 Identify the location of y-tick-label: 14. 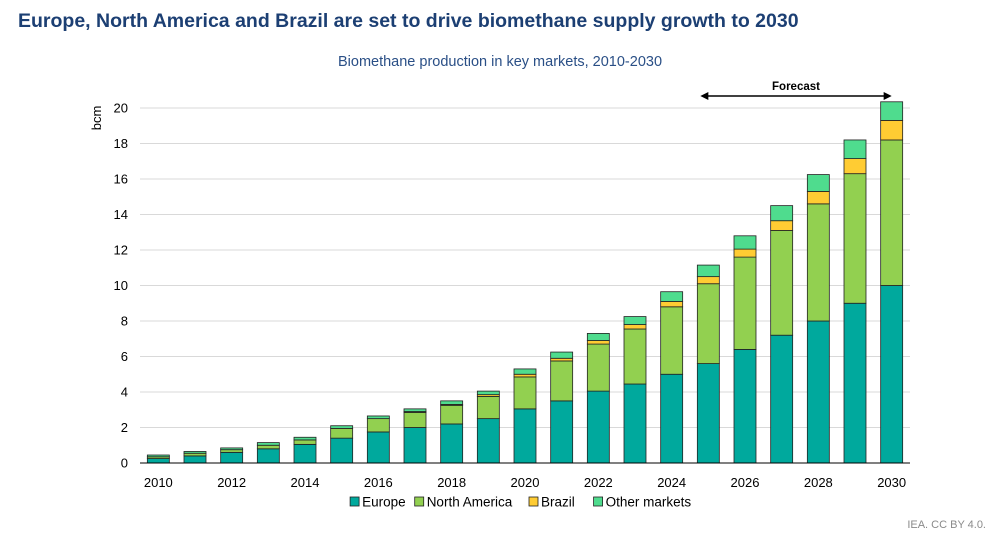
(121, 214).